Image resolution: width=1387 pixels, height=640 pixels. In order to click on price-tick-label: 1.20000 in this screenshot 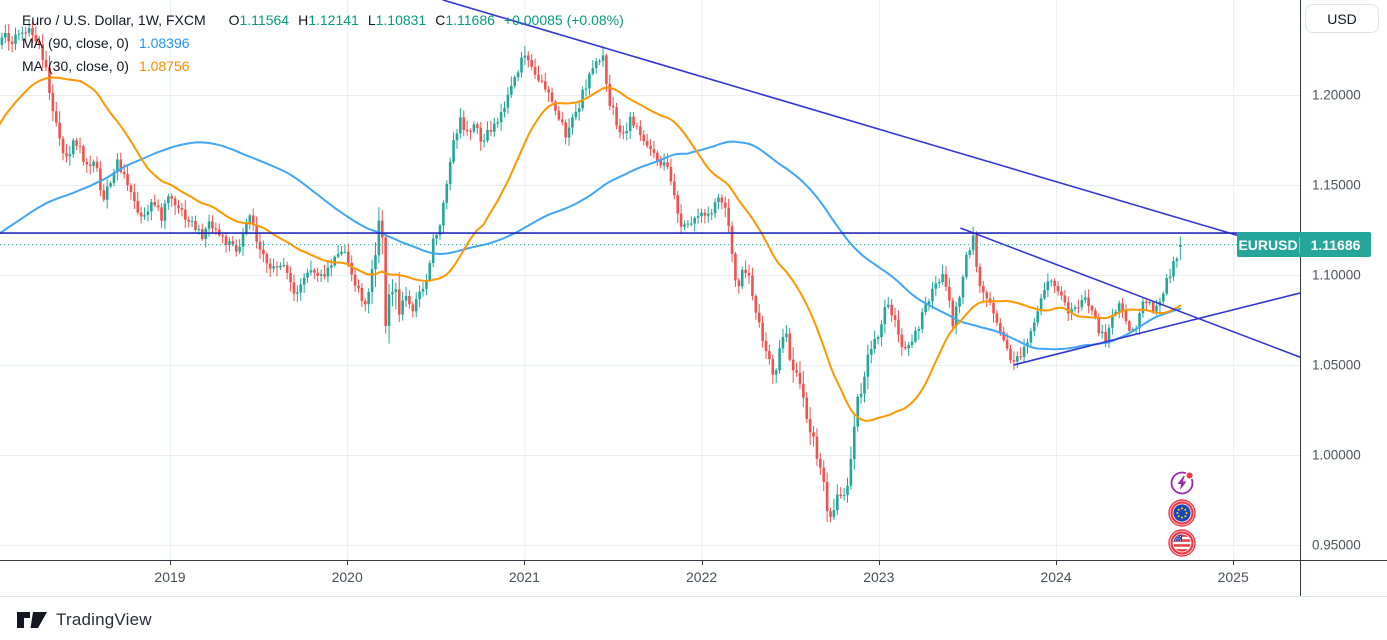, I will do `click(1336, 95)`.